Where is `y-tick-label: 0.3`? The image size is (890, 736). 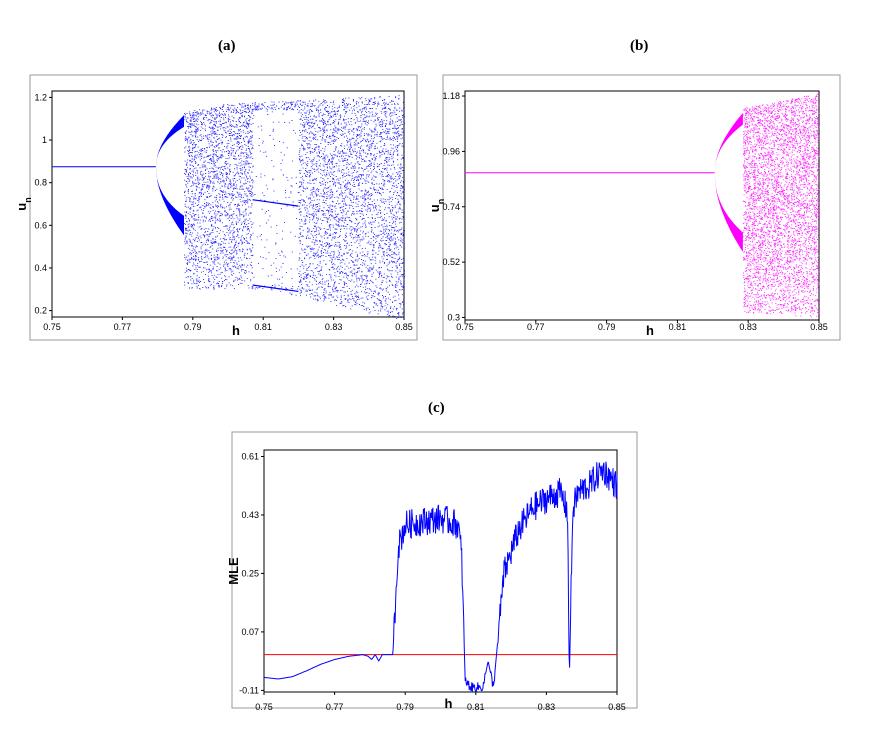 y-tick-label: 0.3 is located at coordinates (453, 317).